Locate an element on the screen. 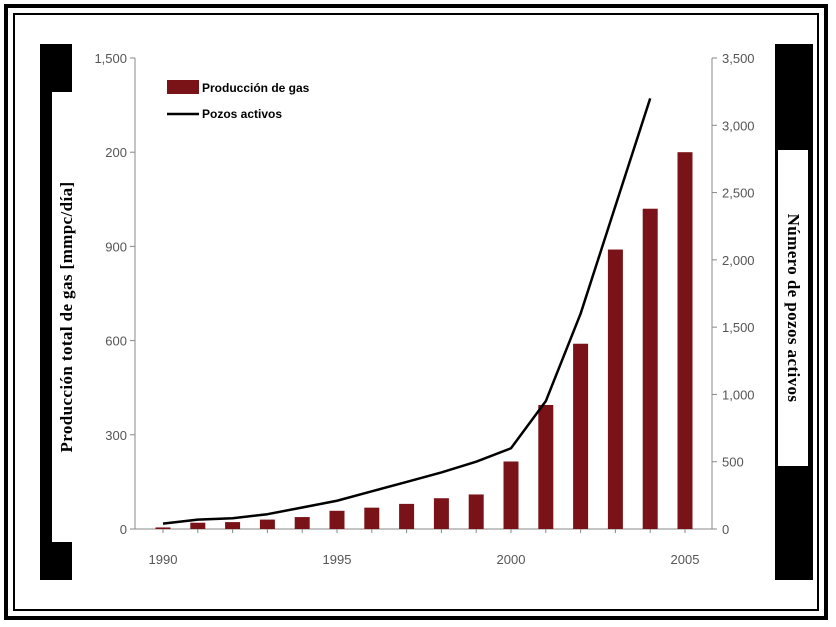 The height and width of the screenshot is (627, 836). right-tick-label: 1,500 is located at coordinates (738, 327).